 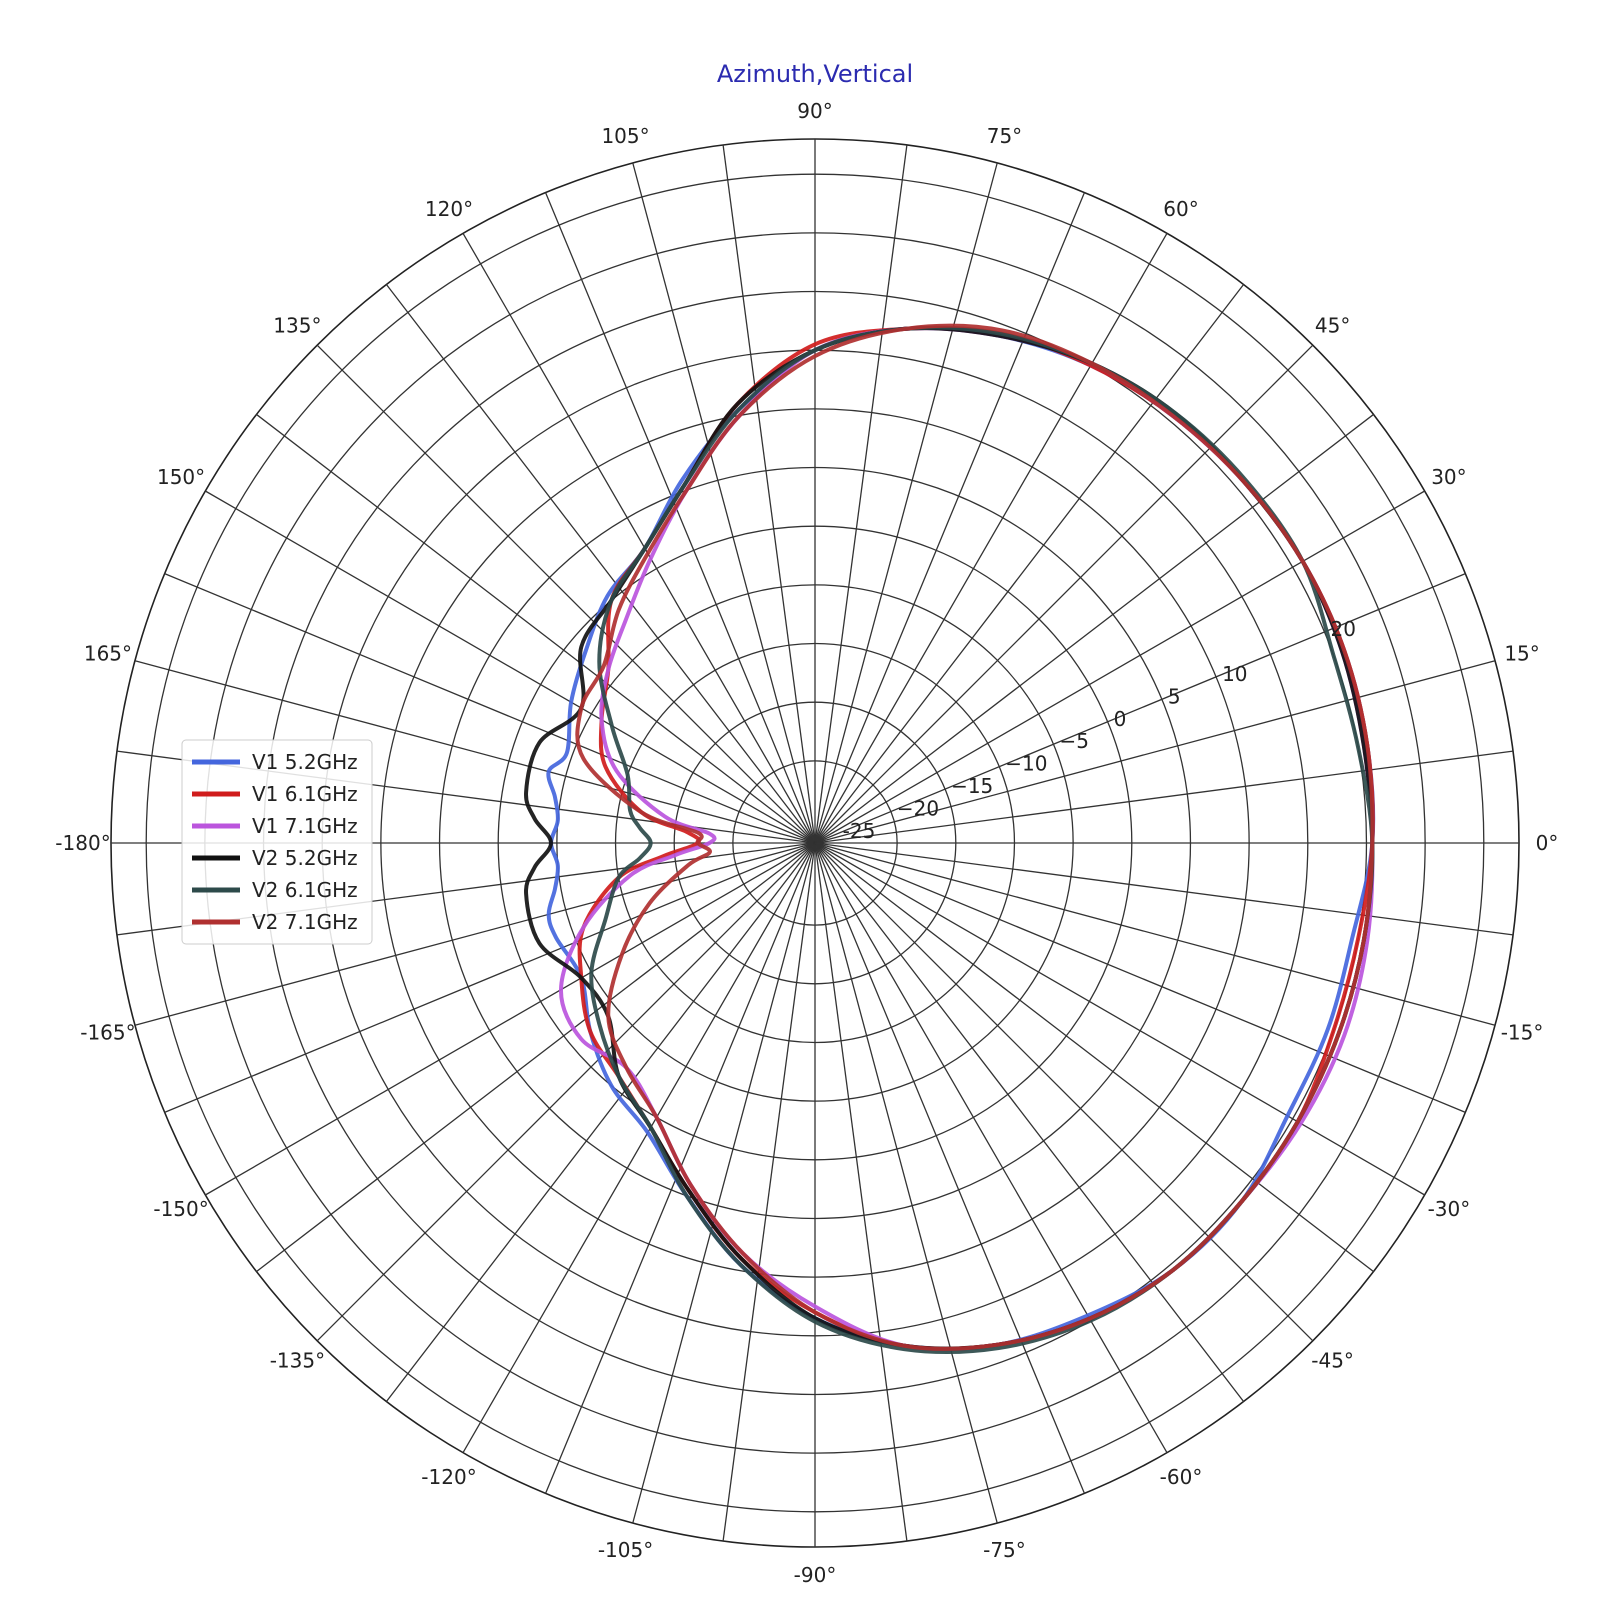 I want to click on angle-tick-label: 30°, so click(x=1448, y=477).